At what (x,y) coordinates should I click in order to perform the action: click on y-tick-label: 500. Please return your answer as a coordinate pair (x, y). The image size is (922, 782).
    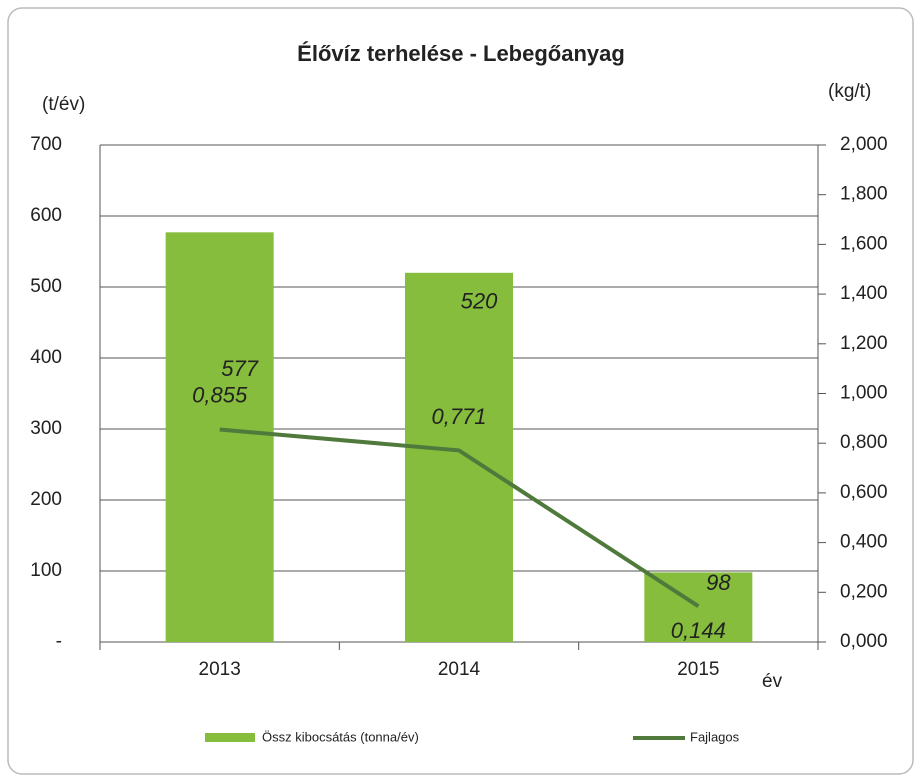
    Looking at the image, I should click on (46, 286).